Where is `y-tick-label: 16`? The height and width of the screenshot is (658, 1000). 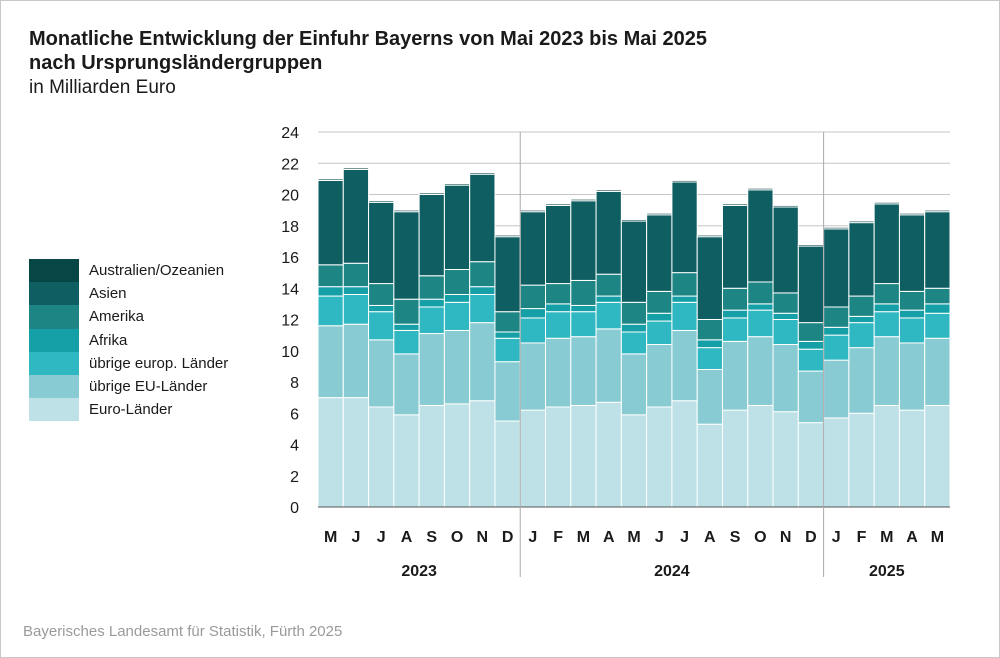
y-tick-label: 16 is located at coordinates (290, 258).